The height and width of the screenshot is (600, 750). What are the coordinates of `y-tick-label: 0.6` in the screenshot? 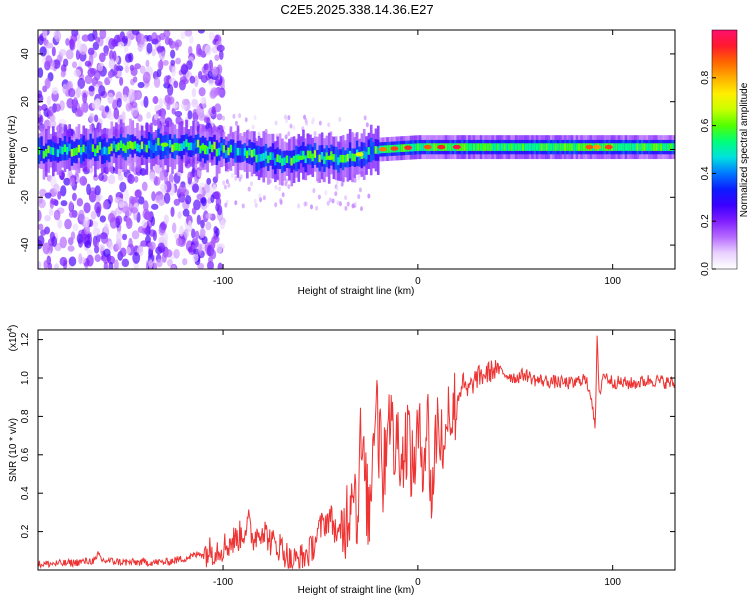 It's located at (25, 454).